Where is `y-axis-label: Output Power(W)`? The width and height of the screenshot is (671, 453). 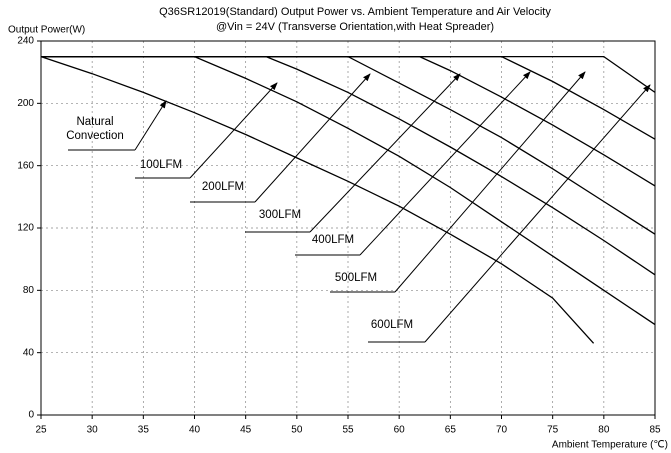
y-axis-label: Output Power(W) is located at coordinates (46, 30).